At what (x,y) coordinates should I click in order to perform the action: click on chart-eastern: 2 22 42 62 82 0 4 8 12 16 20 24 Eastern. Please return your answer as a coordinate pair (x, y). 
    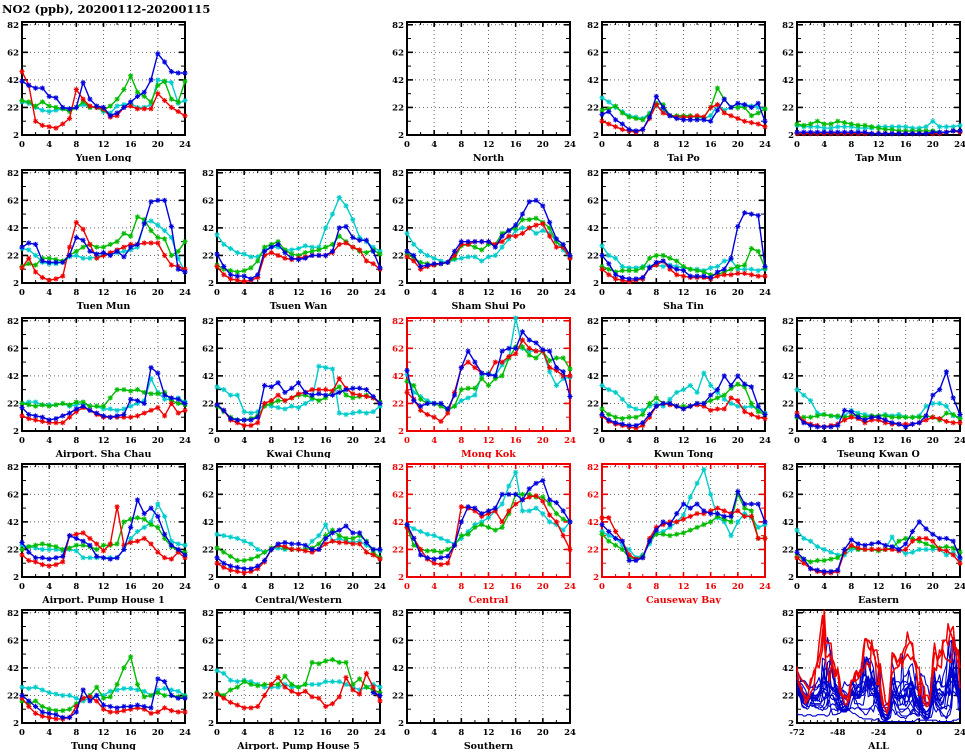
    Looking at the image, I should click on (871, 530).